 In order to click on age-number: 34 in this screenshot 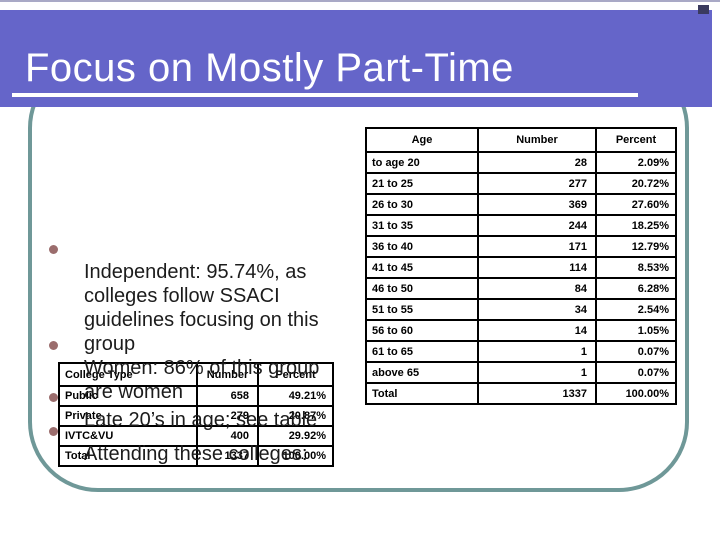, I will do `click(537, 309)`.